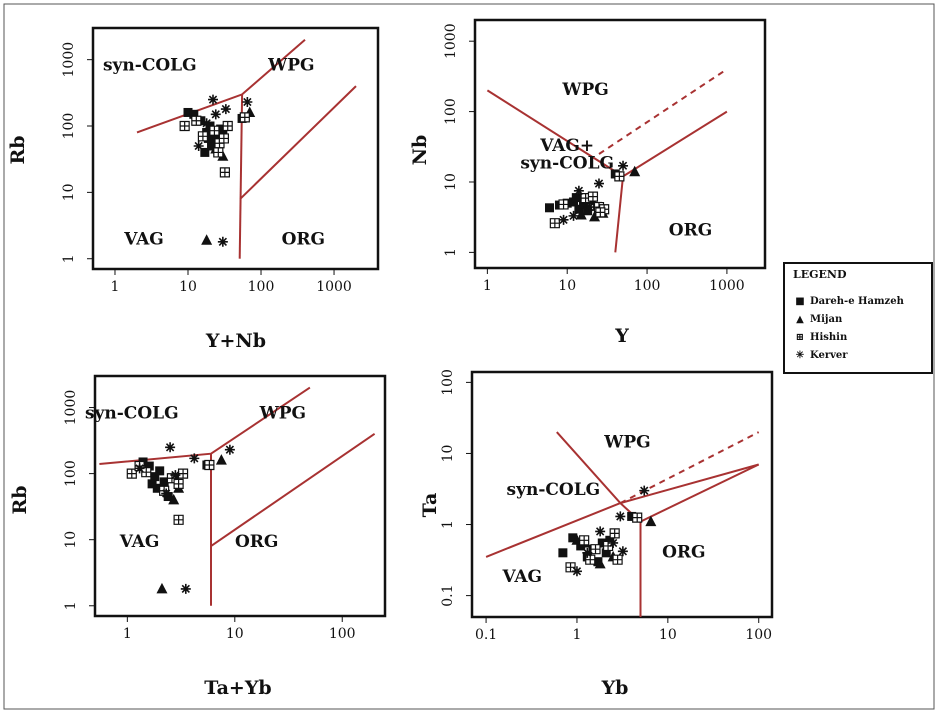 This screenshot has height=713, width=938. Describe the element at coordinates (334, 287) in the screenshot. I see `x-tick-label: 1000` at that location.